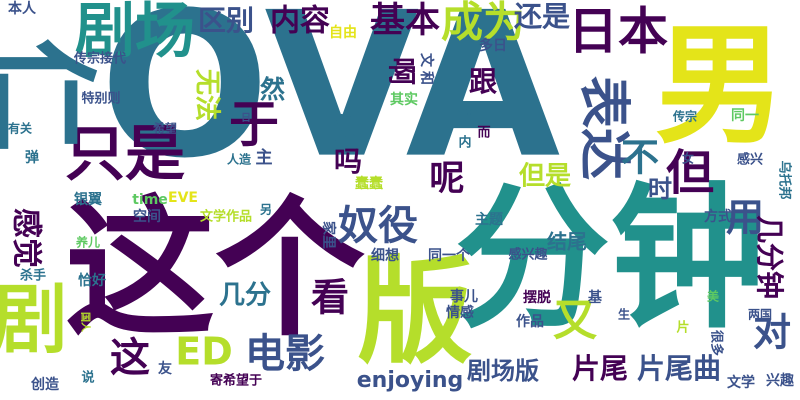  I want to click on cloud-word: 剧场, so click(135, 33).